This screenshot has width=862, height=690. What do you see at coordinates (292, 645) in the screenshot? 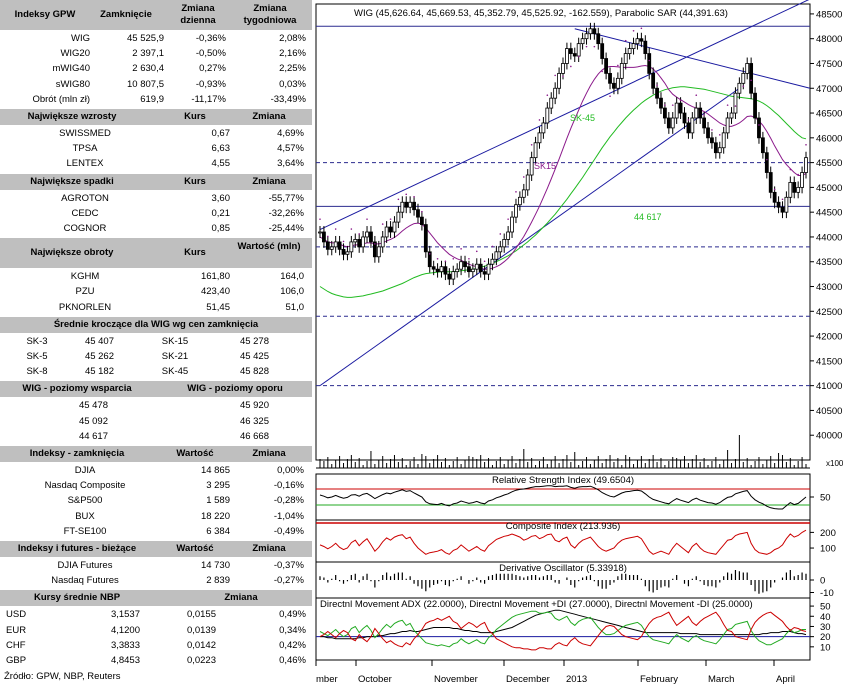
I see `table-cell: 0,42%` at bounding box center [292, 645].